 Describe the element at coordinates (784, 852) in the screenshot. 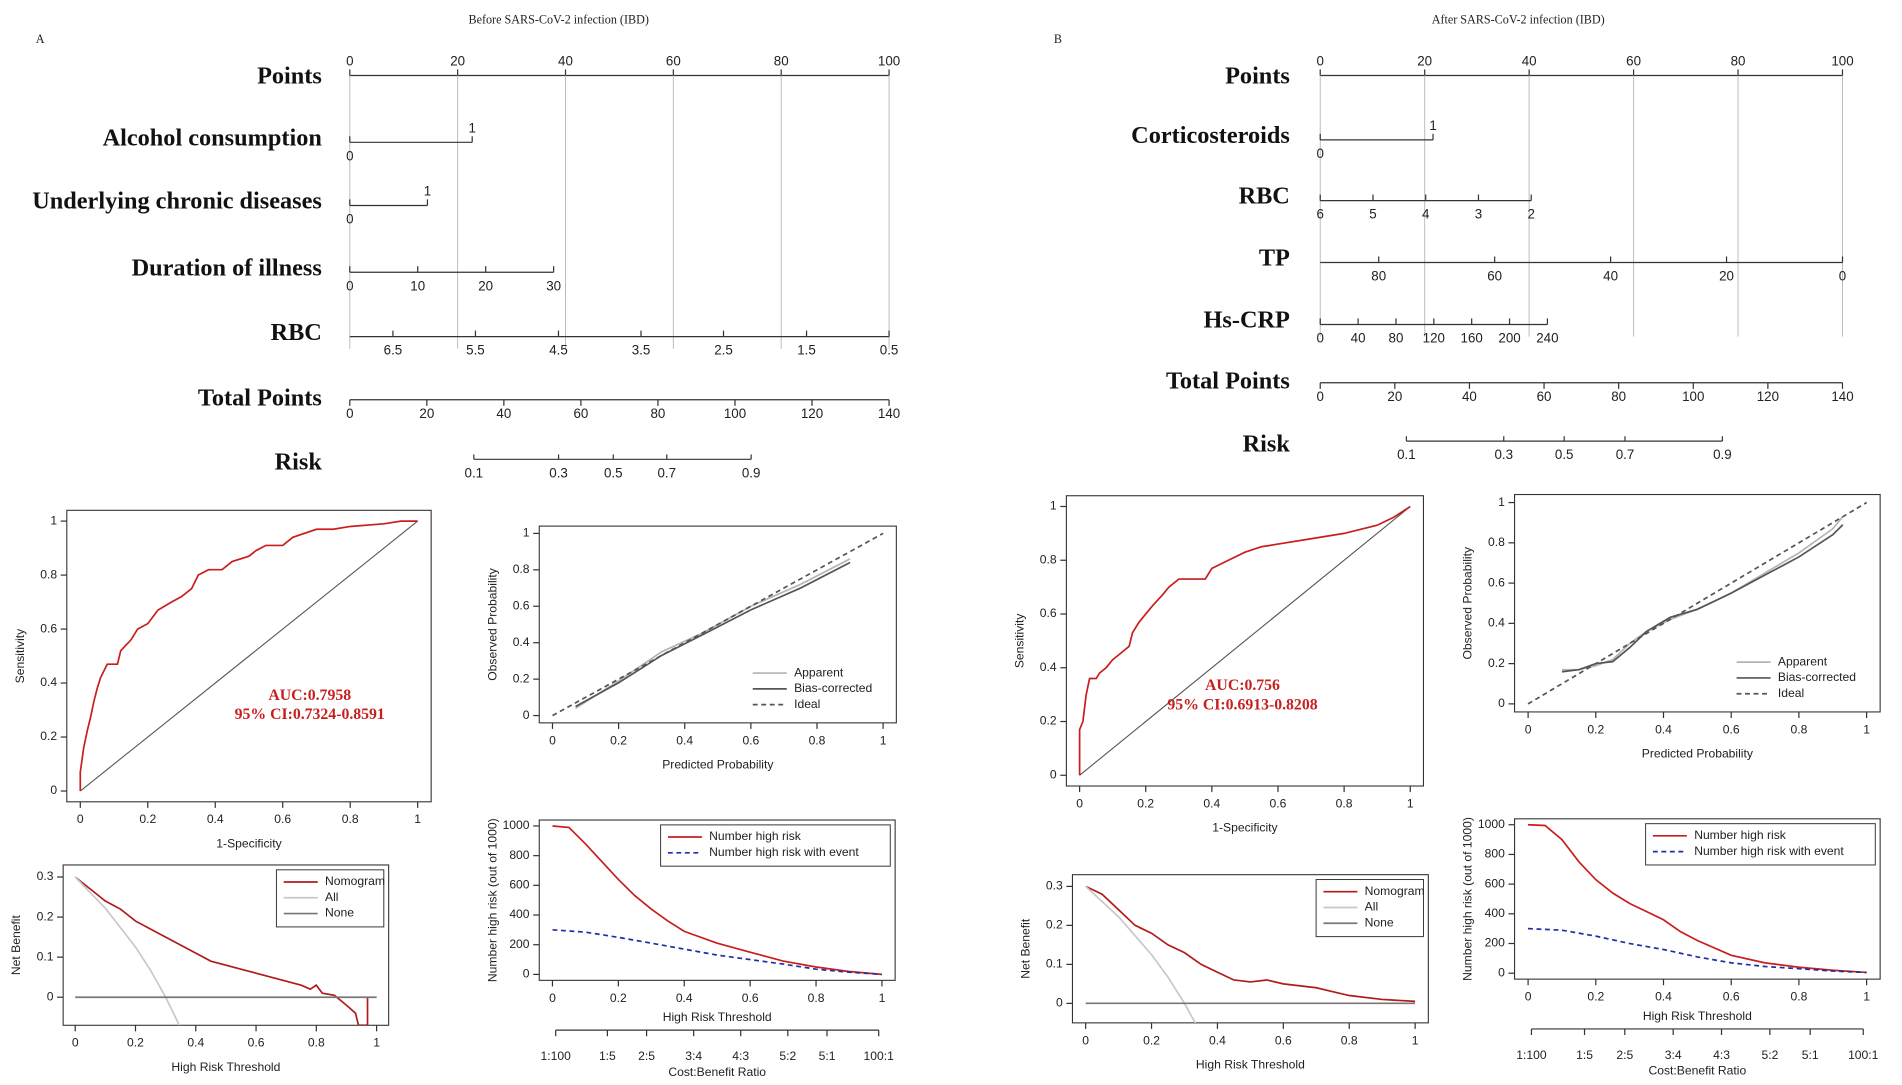

I see `legend-label: Number high risk with event` at that location.